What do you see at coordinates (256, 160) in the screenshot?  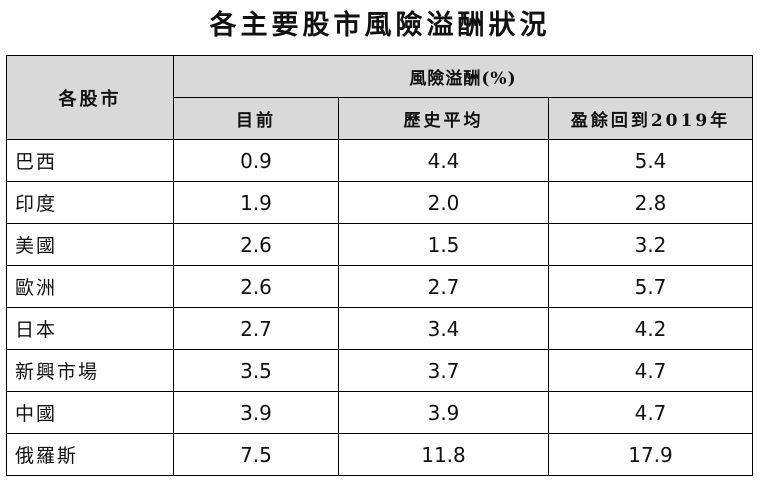 I see `value-cell: 0.9` at bounding box center [256, 160].